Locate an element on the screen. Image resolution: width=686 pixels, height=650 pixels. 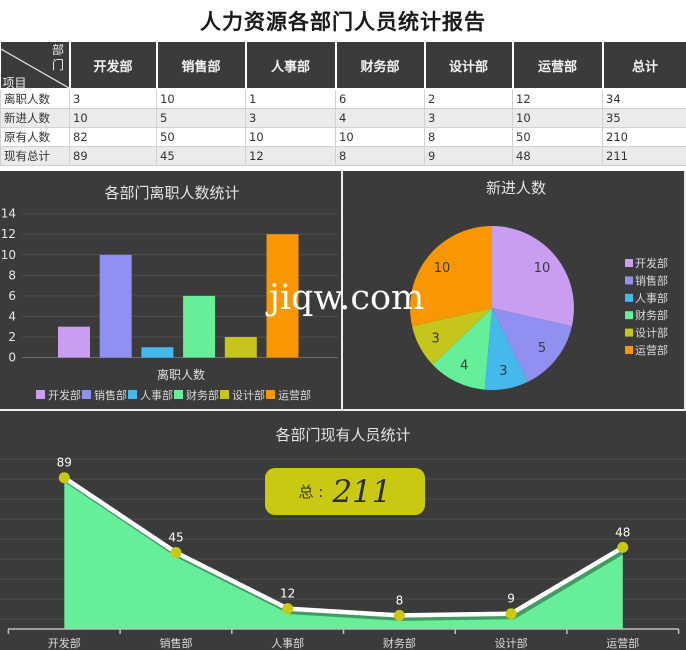
column-header: 人事部 is located at coordinates (291, 66).